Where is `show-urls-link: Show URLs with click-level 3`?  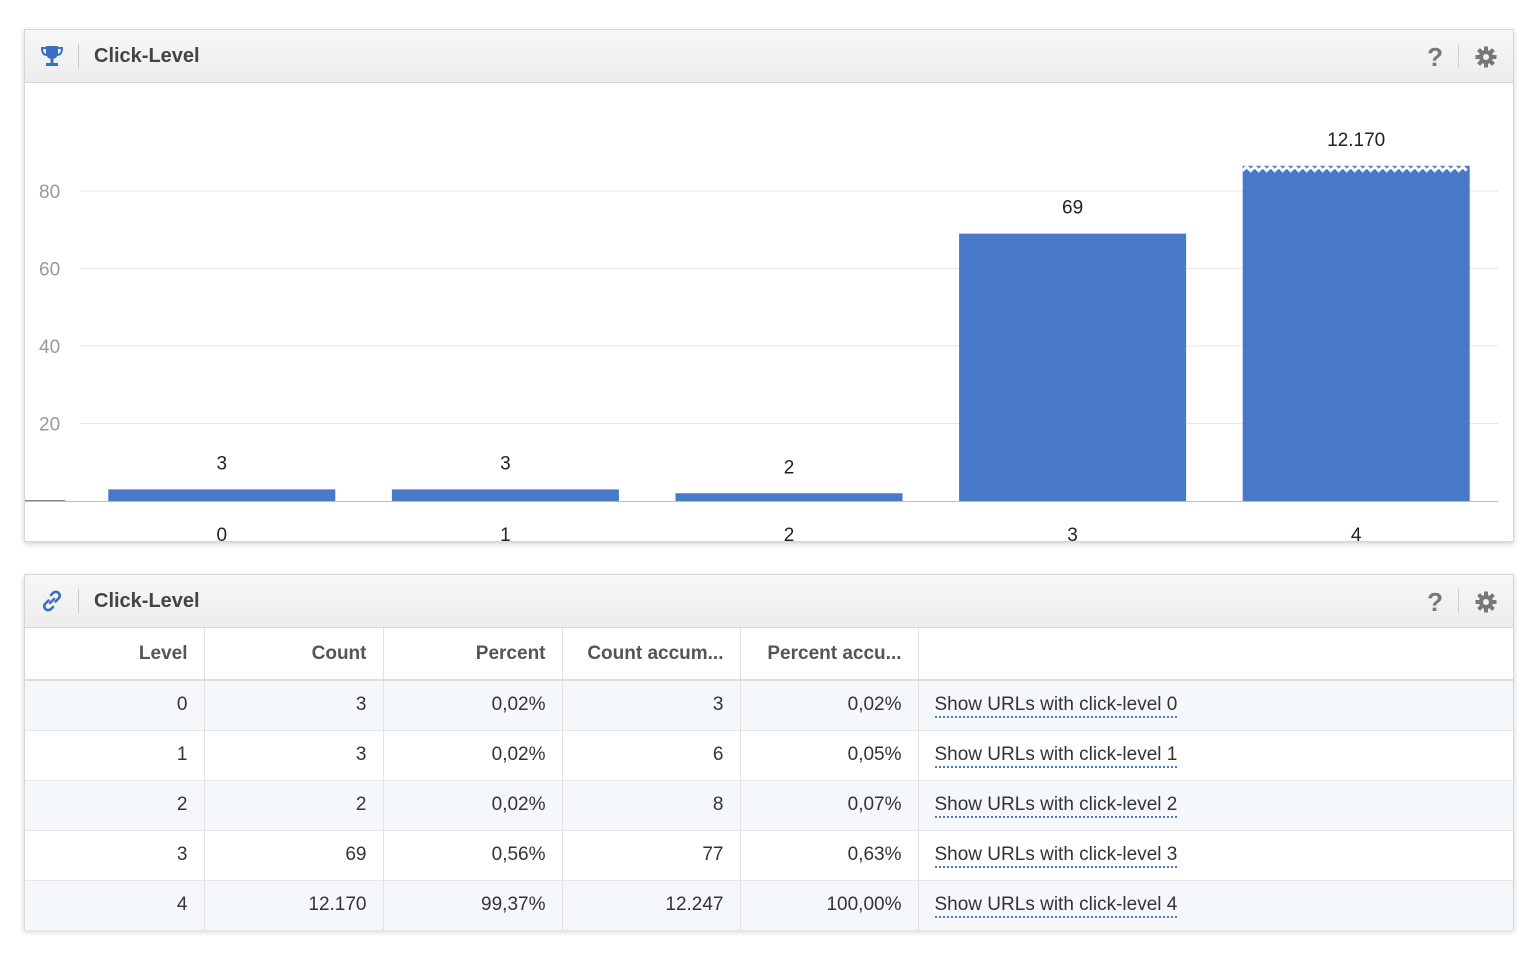
show-urls-link: Show URLs with click-level 3 is located at coordinates (1056, 856).